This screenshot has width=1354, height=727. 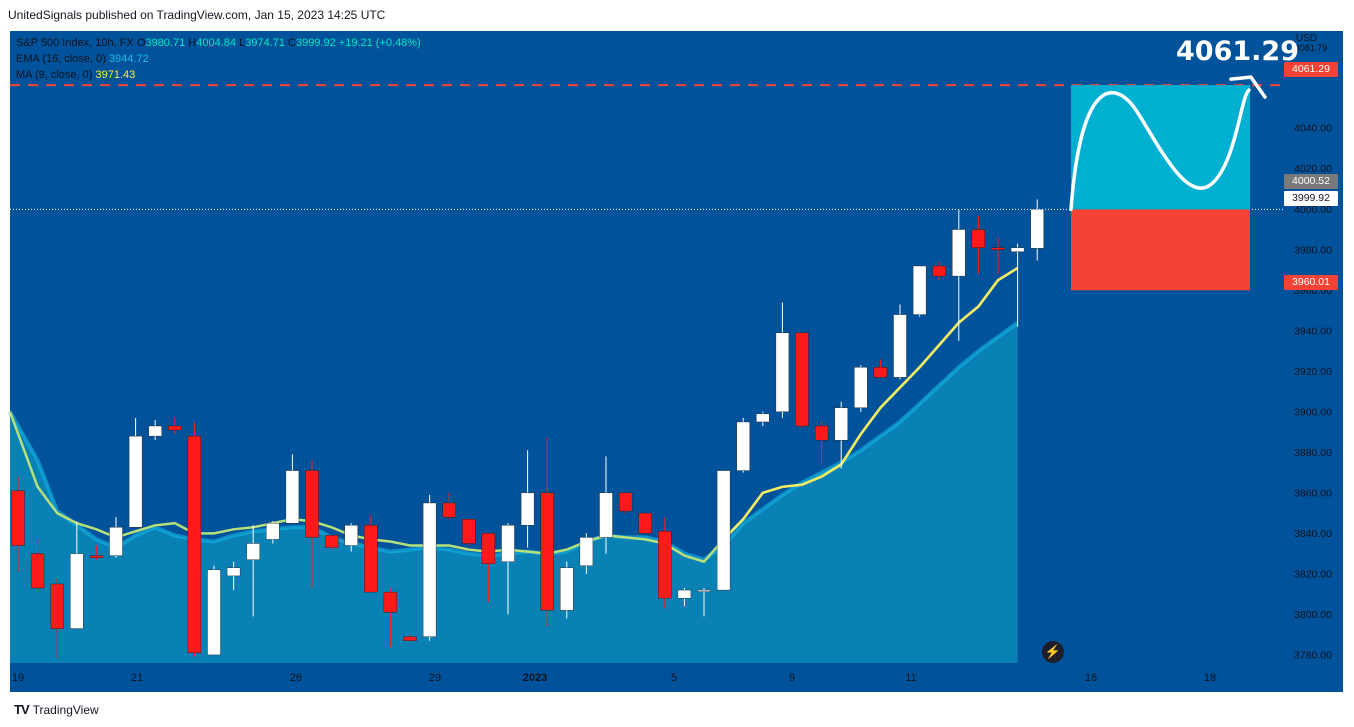 What do you see at coordinates (1311, 48) in the screenshot?
I see `partial-top-tick: 4081.79` at bounding box center [1311, 48].